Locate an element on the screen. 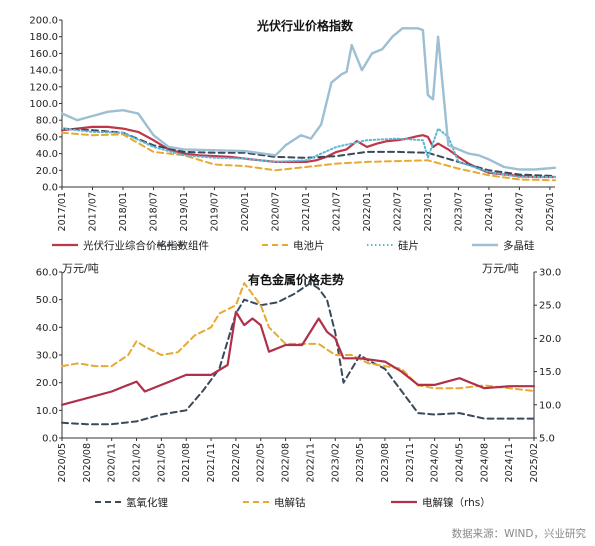 This screenshot has height=546, width=595. x-tick-label: 2018/07 is located at coordinates (153, 211).